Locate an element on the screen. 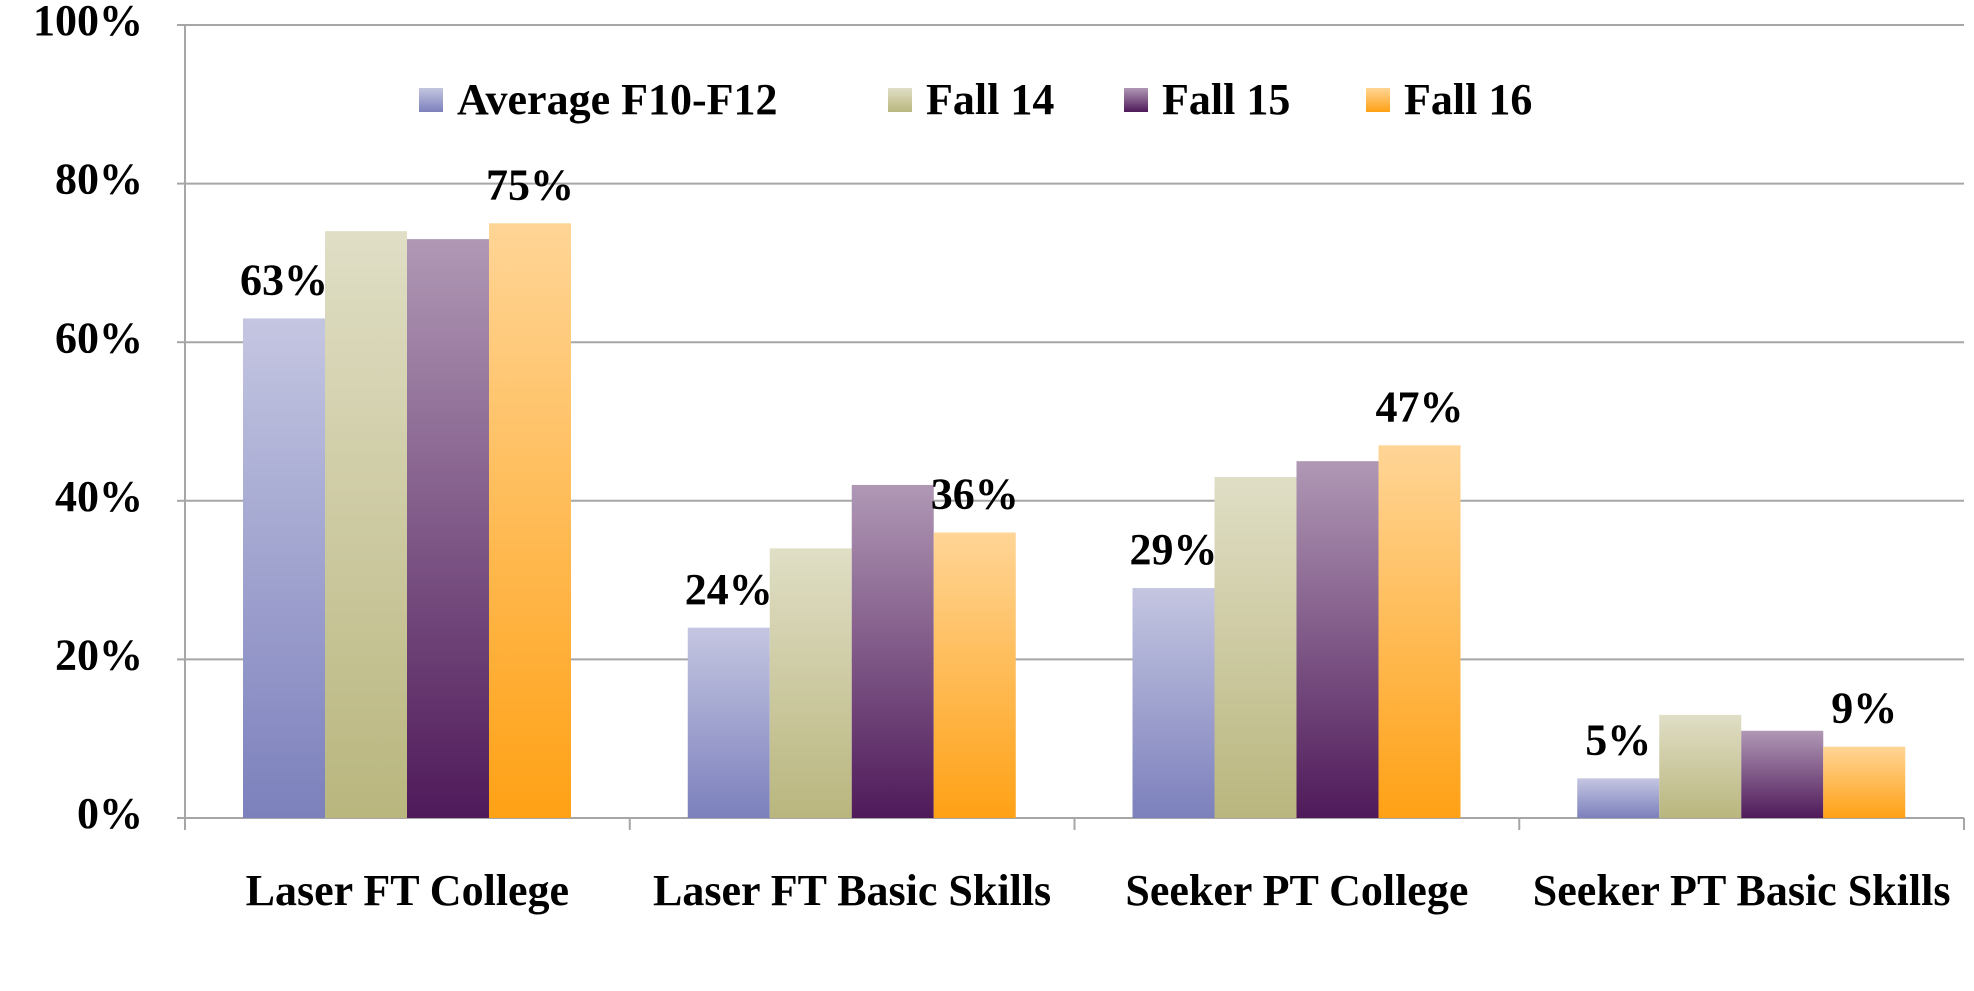 The image size is (1974, 991). x-tick-label: Laser FT Basic Skills is located at coordinates (852, 890).